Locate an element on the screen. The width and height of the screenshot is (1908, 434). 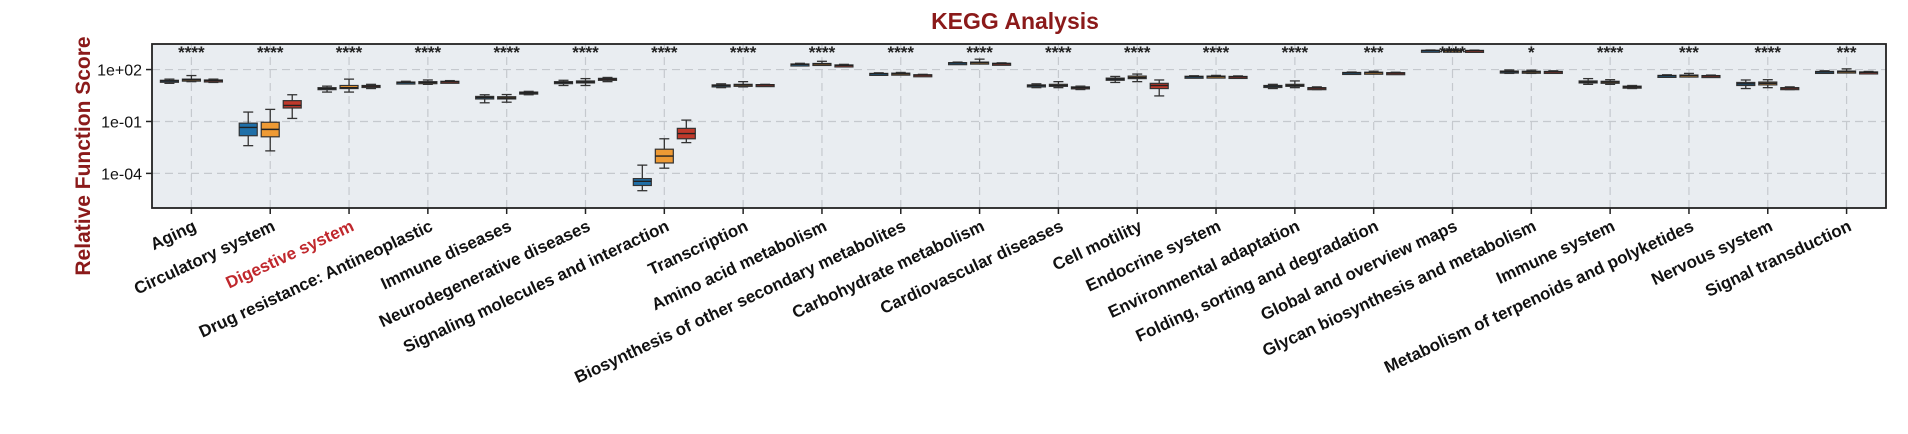
y-axis-label: Relative Function Score is located at coordinates (83, 155).